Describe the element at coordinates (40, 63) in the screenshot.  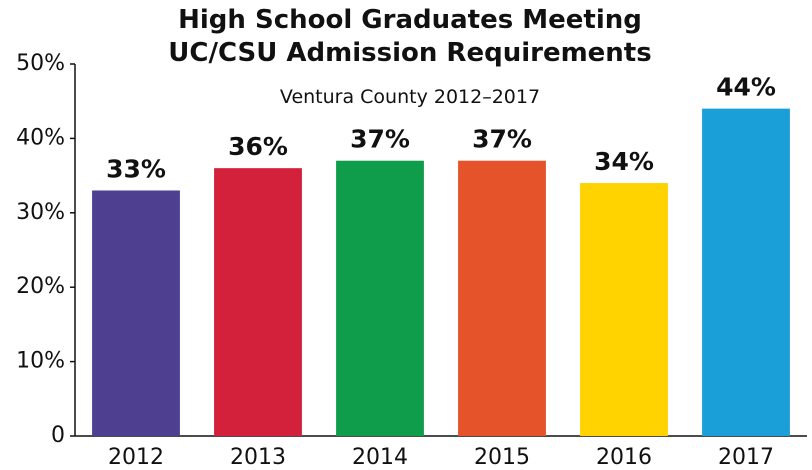
I see `y-tick-label: 50%` at that location.